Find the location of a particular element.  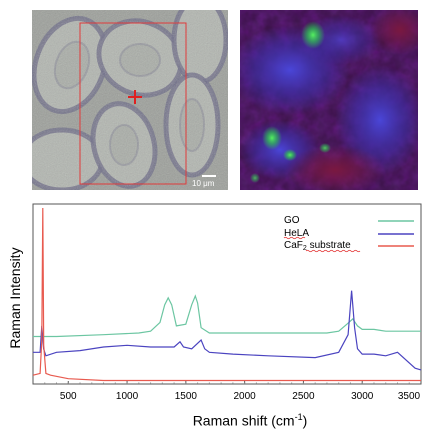

caf2-spellcheck-underline is located at coordinates (333, 251).